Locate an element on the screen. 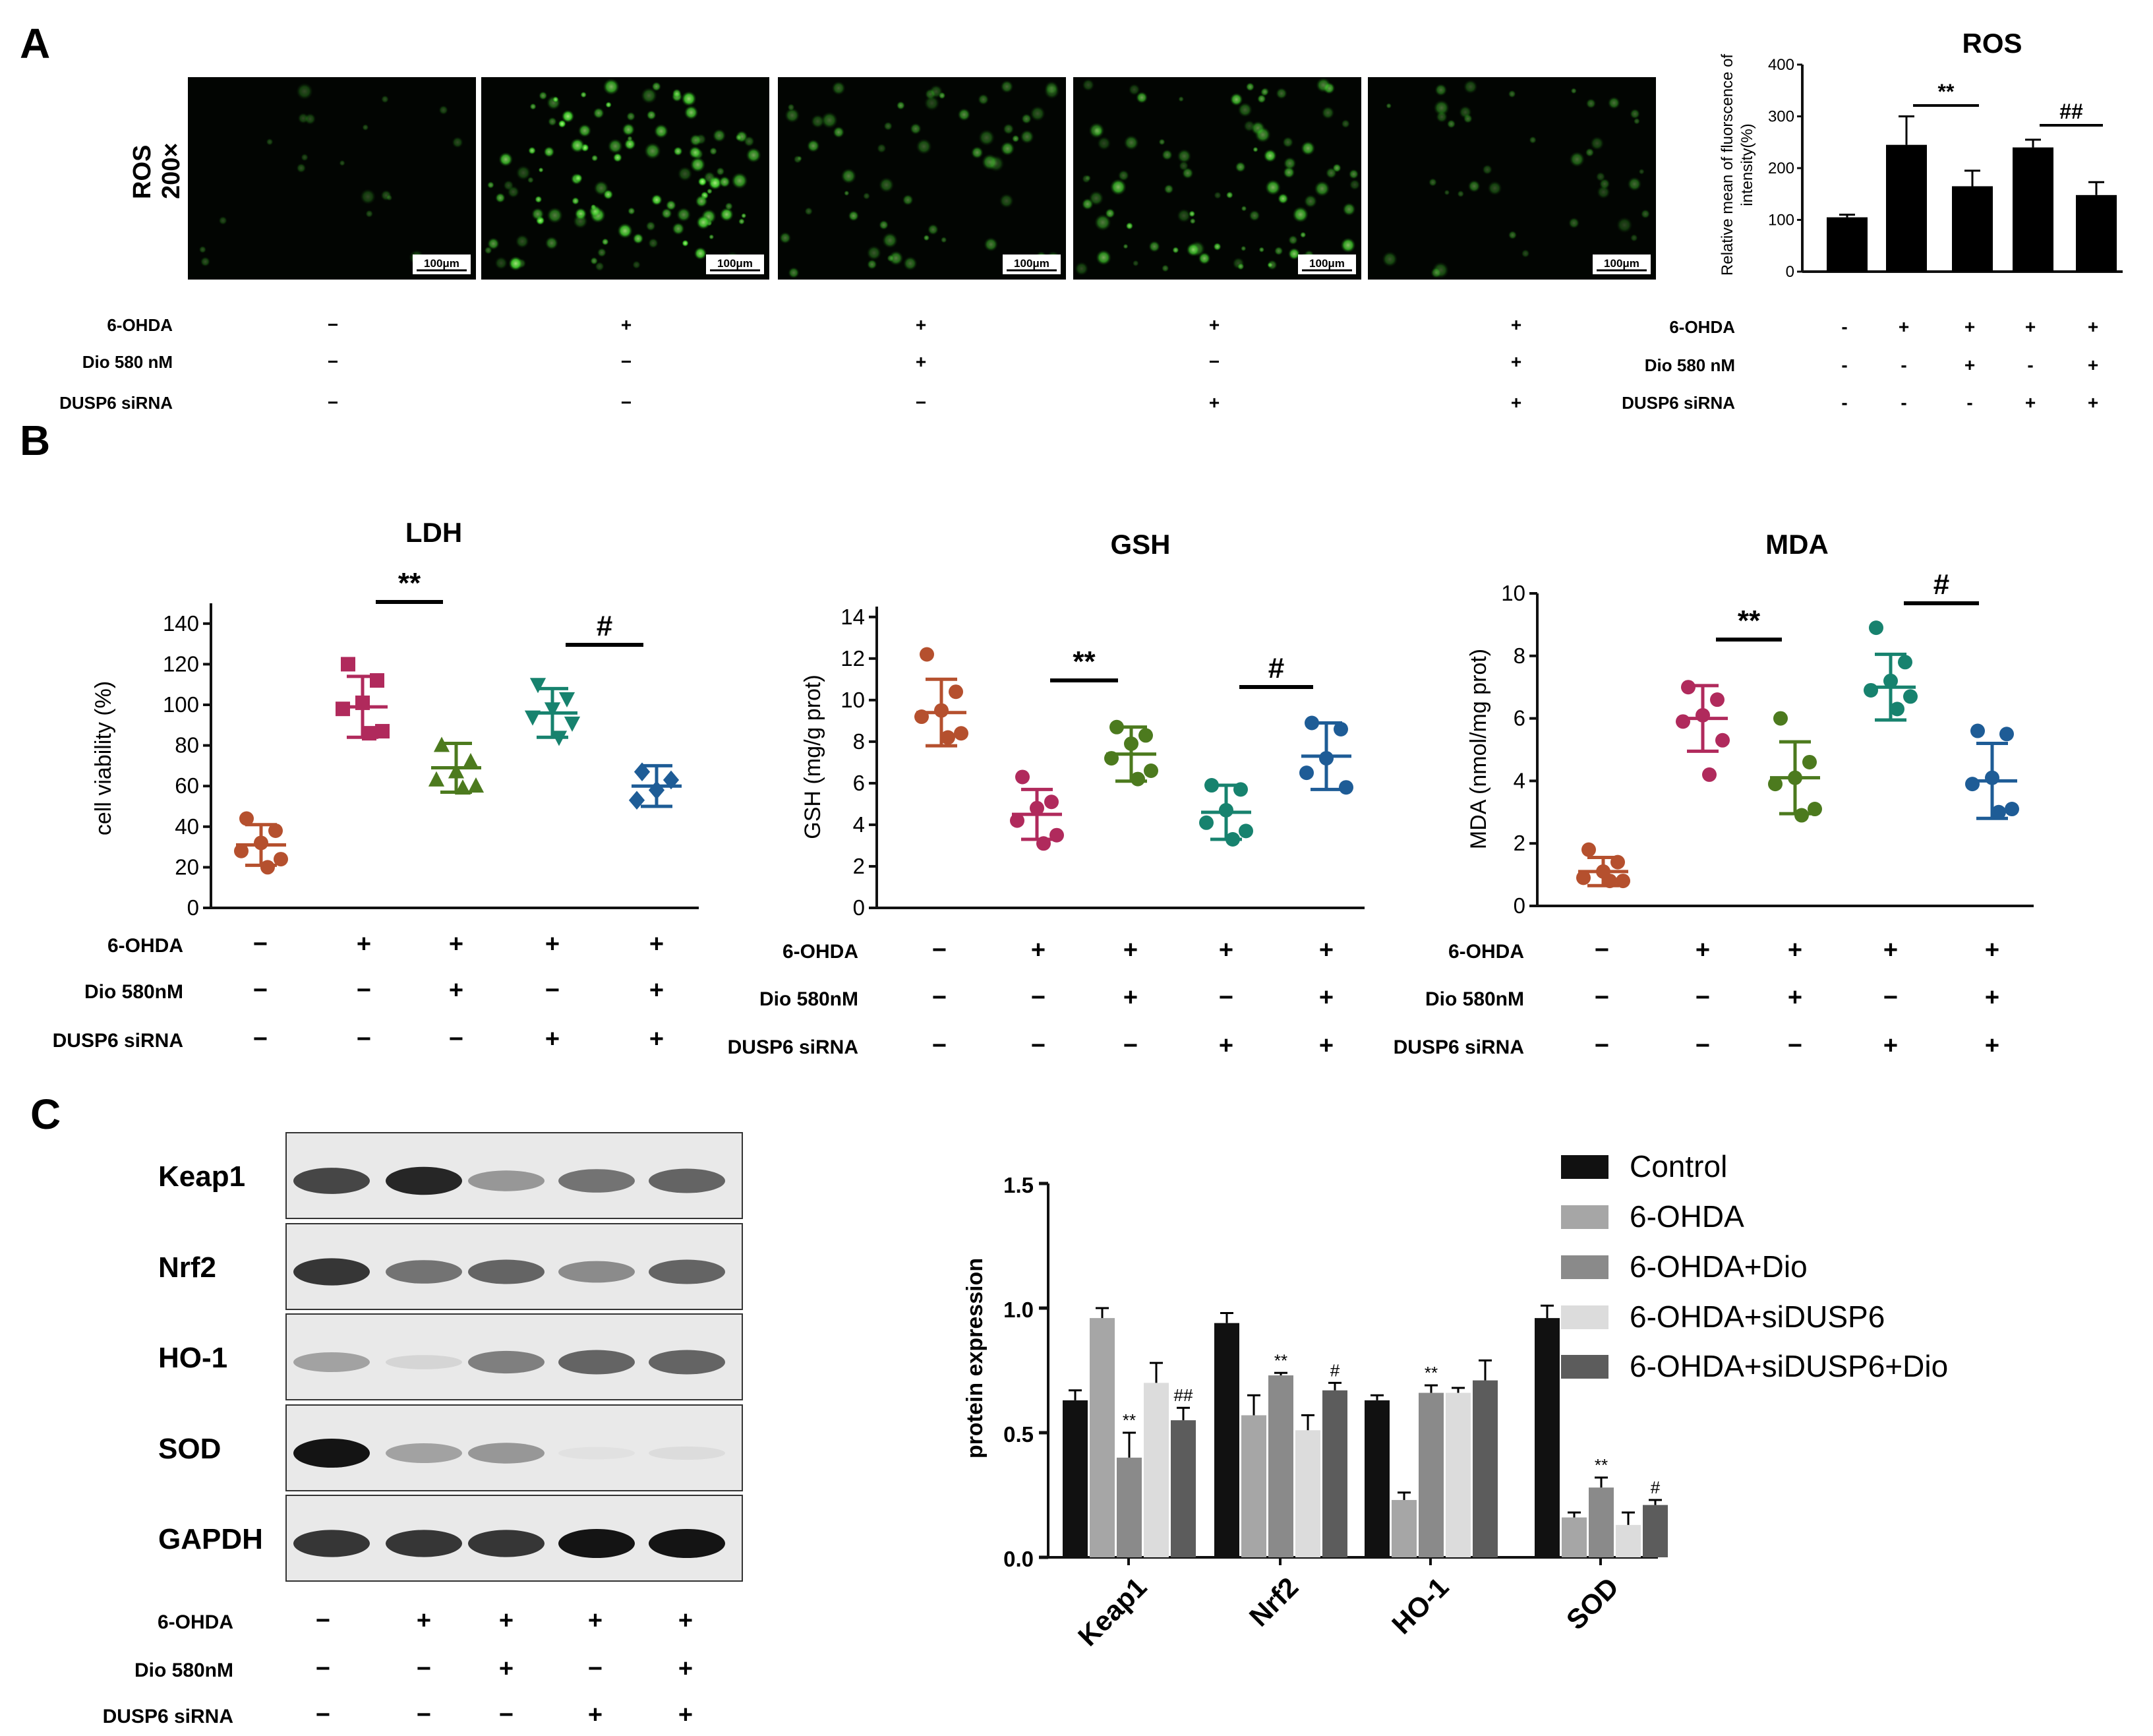 This screenshot has height=1736, width=2153. mda-chart: MDA MDA (nmol/mg prot) 0 2 4 6 8 10 ** # is located at coordinates (1750, 724).